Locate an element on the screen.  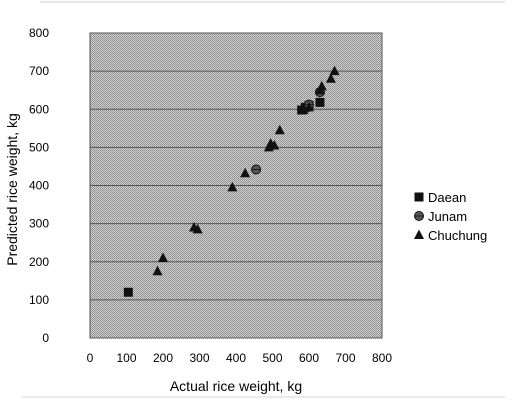
legend: Daean Junam Chuchung is located at coordinates (459, 215).